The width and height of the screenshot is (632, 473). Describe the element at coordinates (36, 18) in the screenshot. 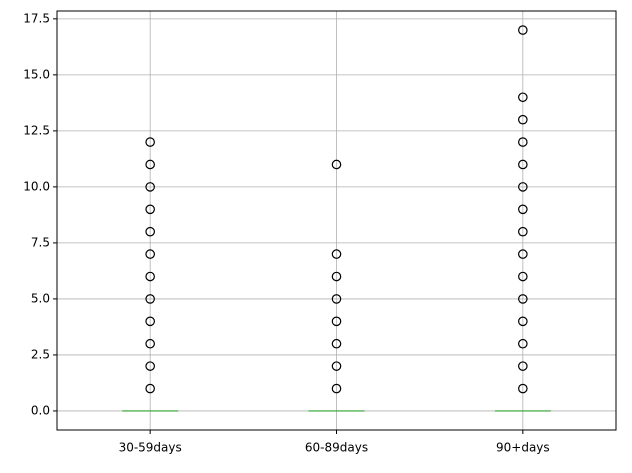

I see `y-tick-label: 17.5` at that location.